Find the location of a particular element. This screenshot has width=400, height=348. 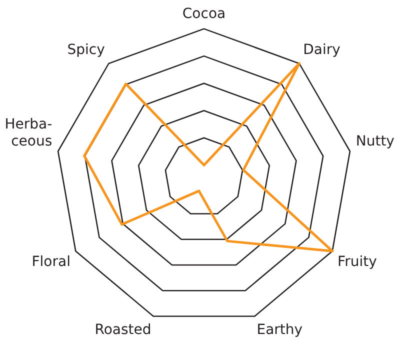

spoke-label: Spicy is located at coordinates (86, 50).